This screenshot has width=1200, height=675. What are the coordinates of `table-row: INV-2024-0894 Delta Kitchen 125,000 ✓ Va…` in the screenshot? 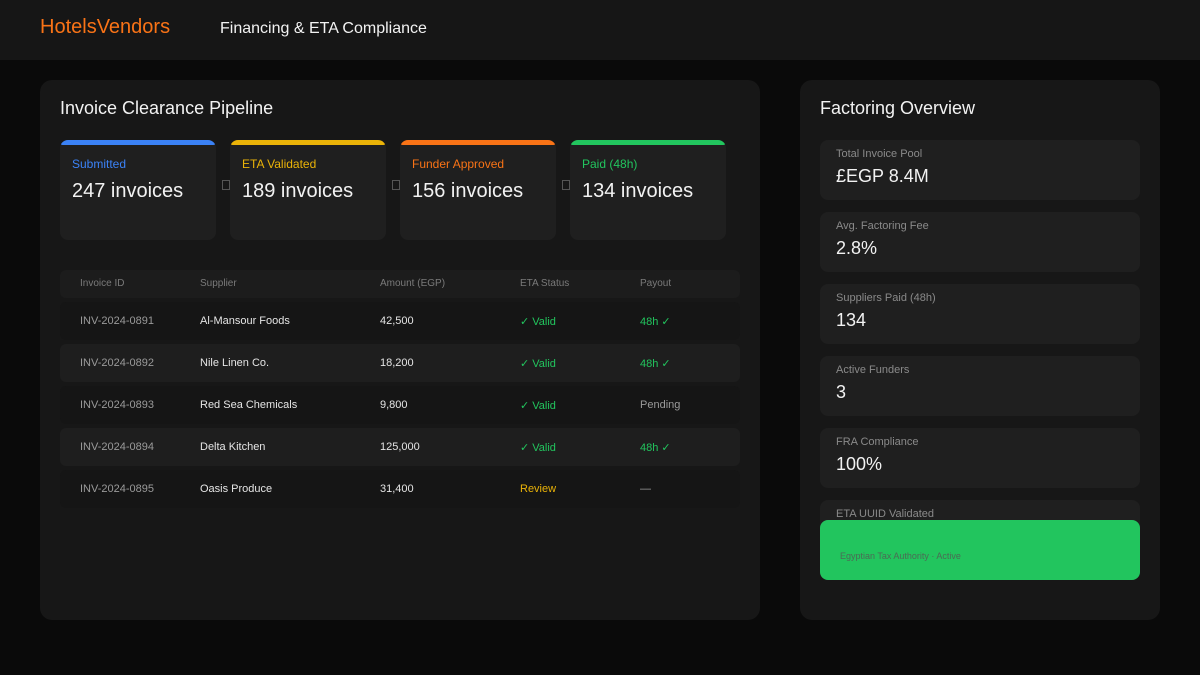 It's located at (400, 447).